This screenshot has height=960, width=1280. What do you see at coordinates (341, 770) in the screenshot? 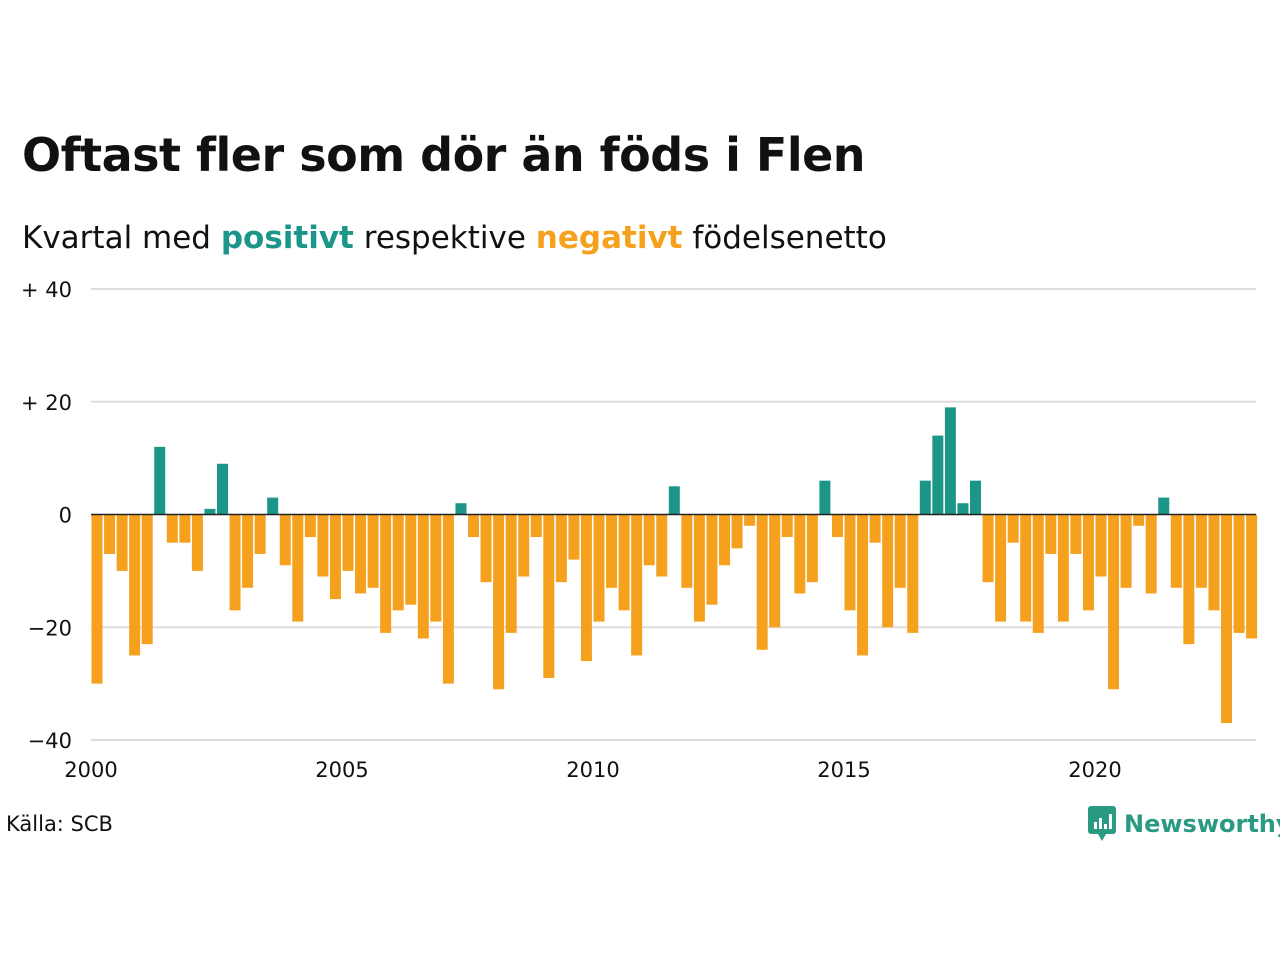
I see `x-tick-label: 2005` at bounding box center [341, 770].